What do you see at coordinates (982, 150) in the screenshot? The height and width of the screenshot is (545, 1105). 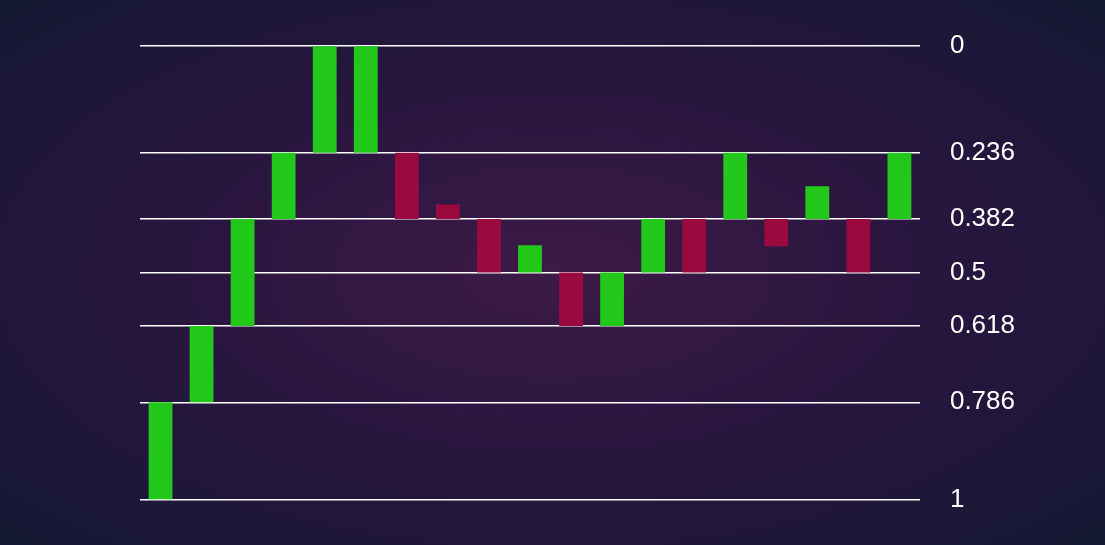 I see `y-tick-label: 0.236` at bounding box center [982, 150].